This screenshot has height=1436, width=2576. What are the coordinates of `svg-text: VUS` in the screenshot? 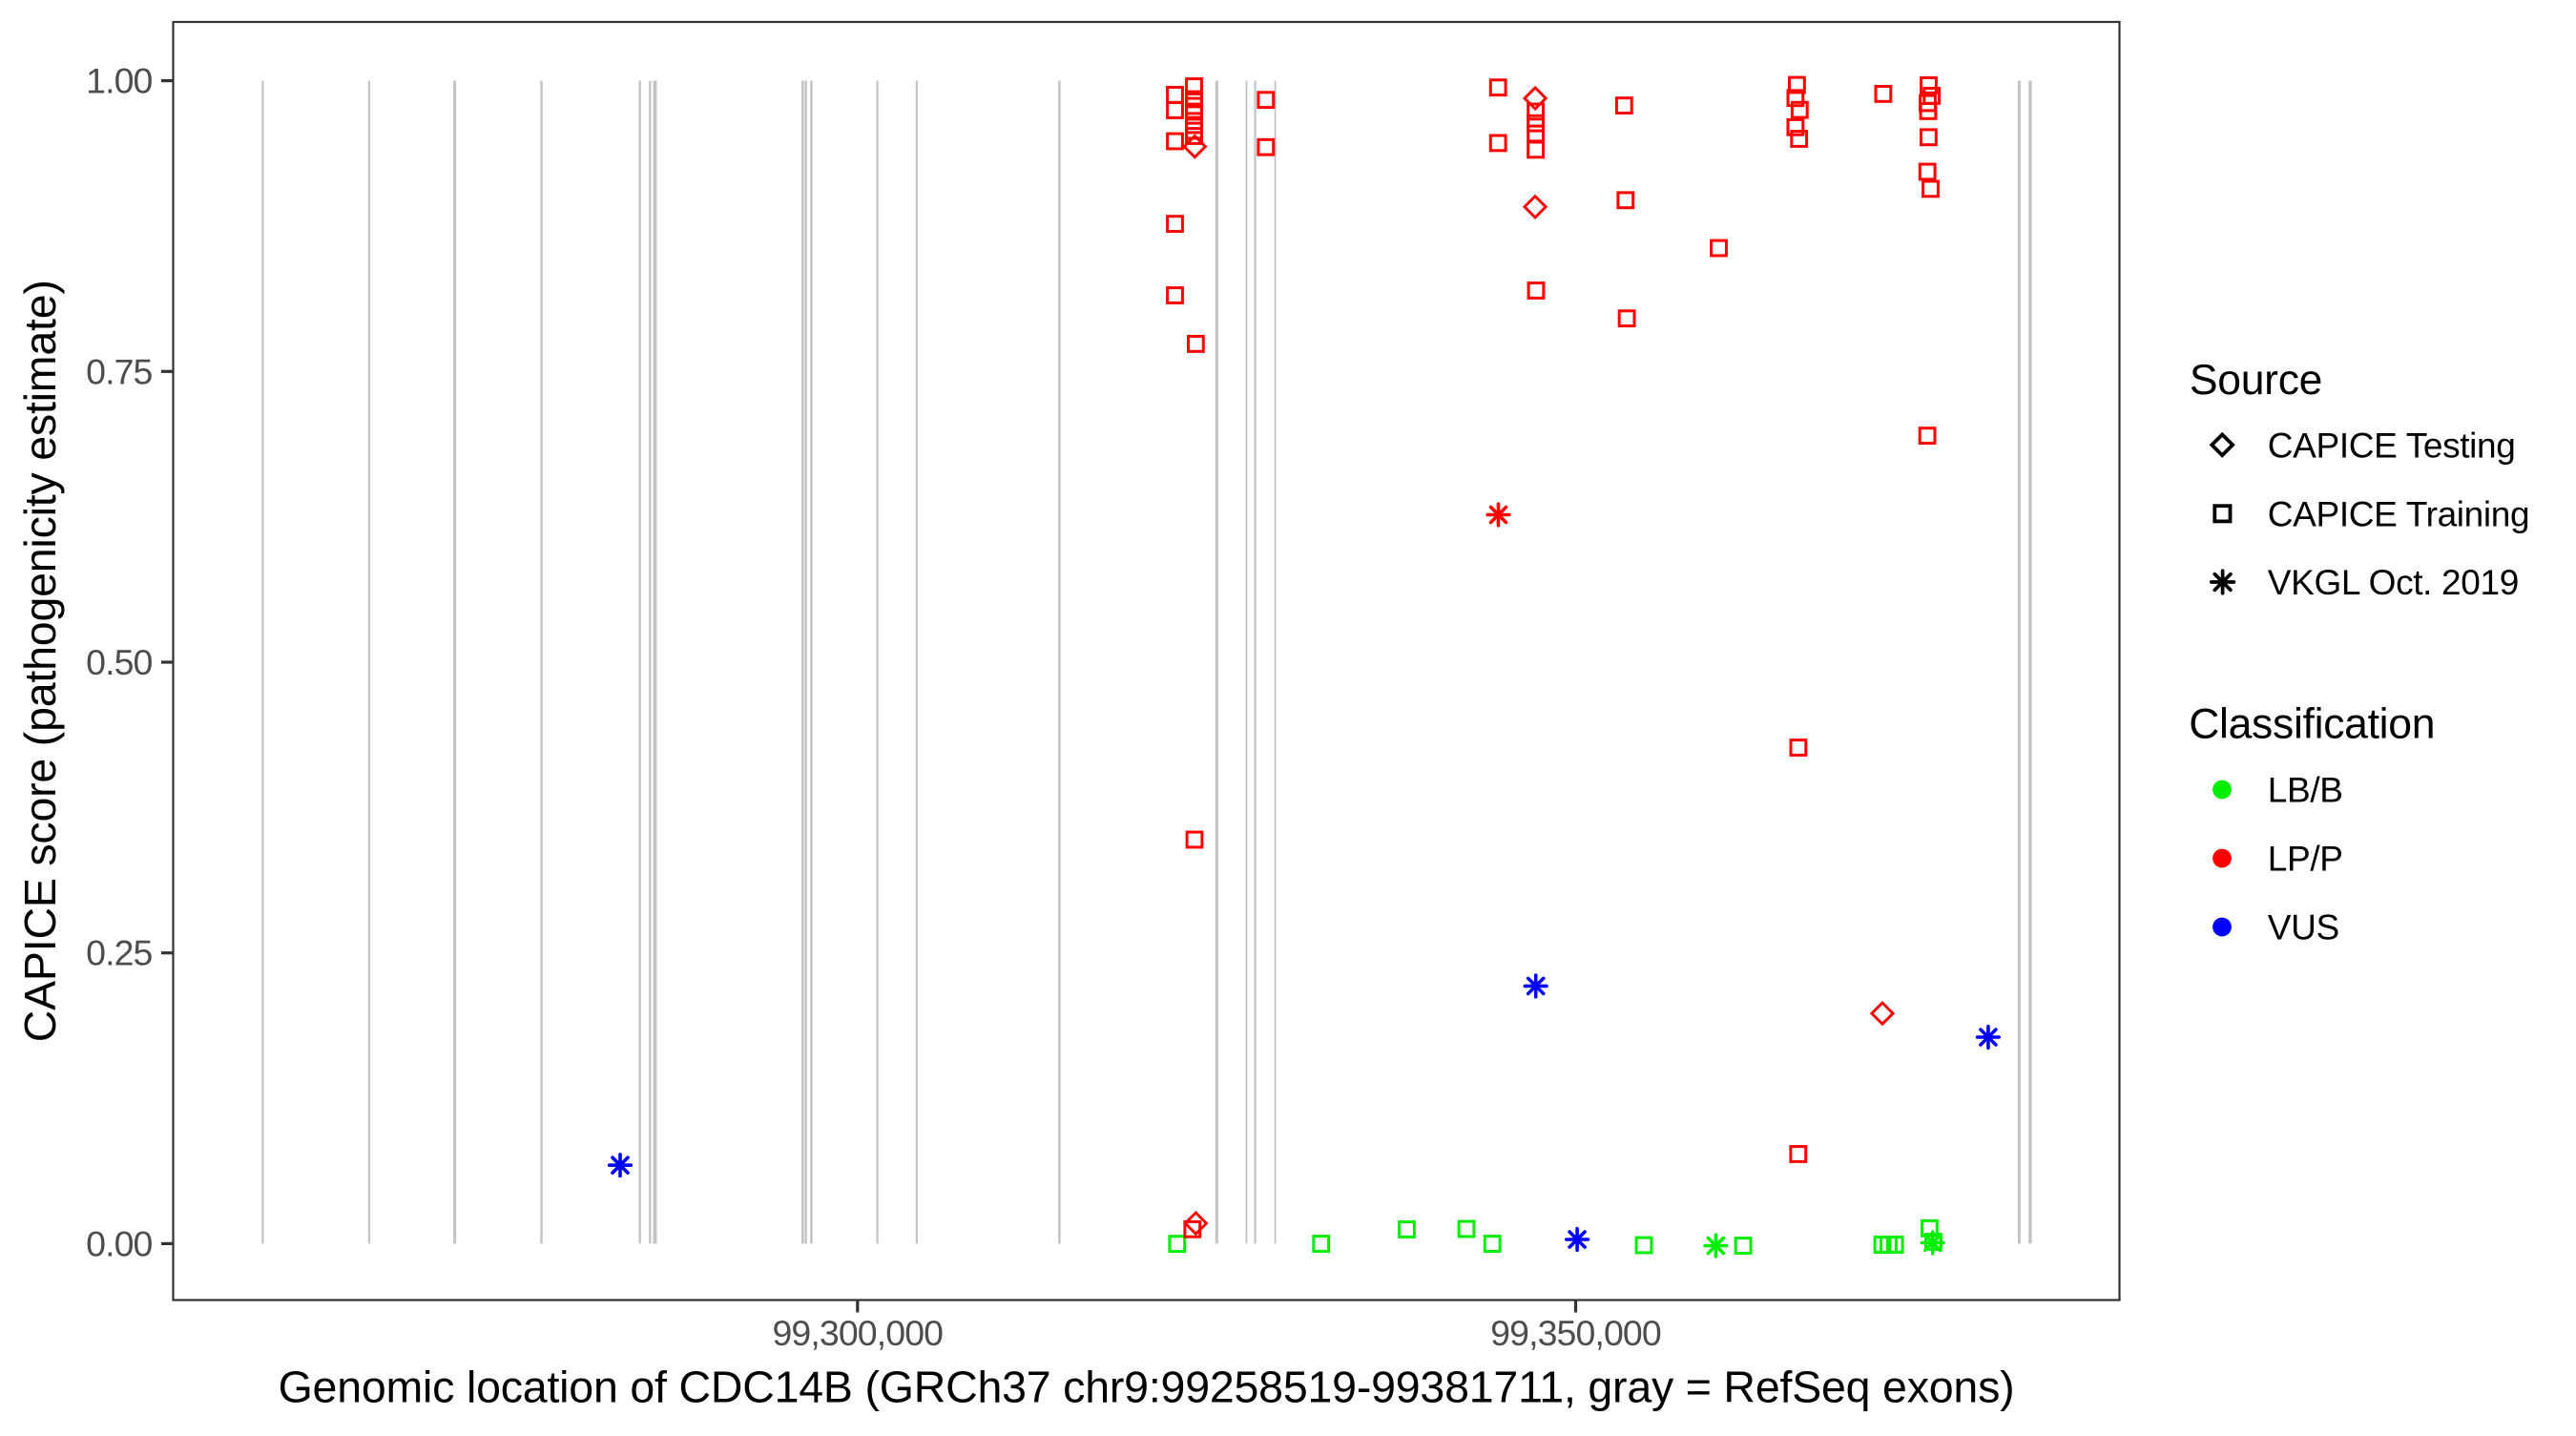 It's located at (2303, 927).